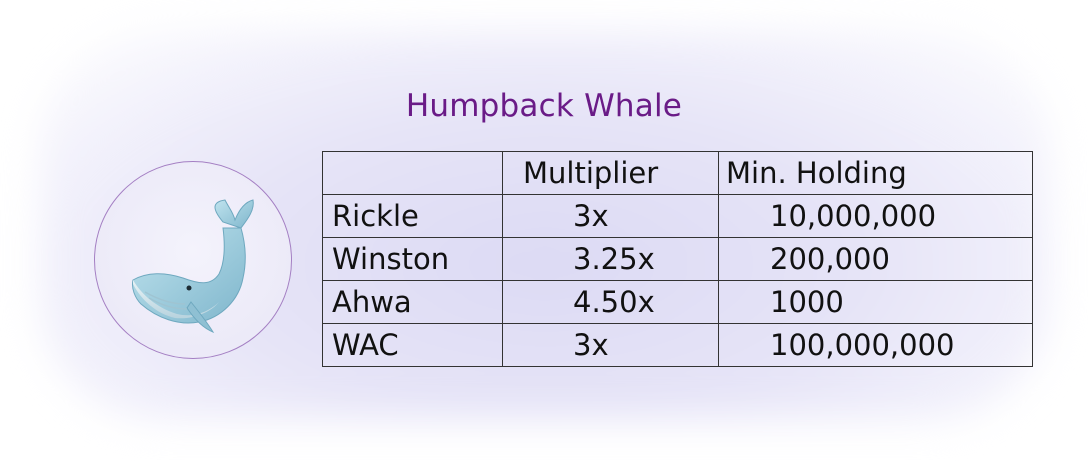 The width and height of the screenshot is (1088, 461). Describe the element at coordinates (412, 259) in the screenshot. I see `row-name: Winston` at that location.